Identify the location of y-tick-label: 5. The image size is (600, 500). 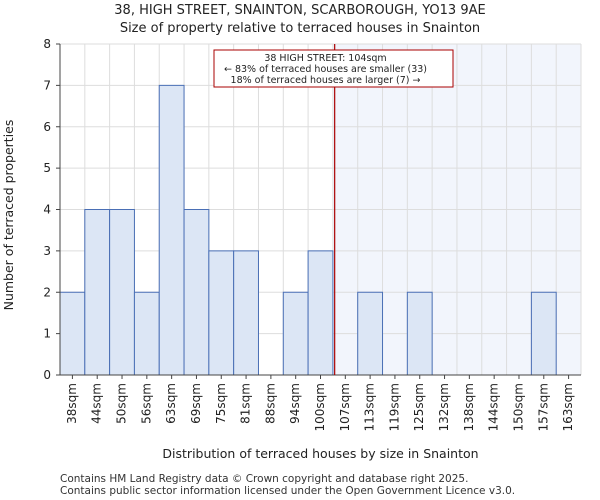
(47, 168).